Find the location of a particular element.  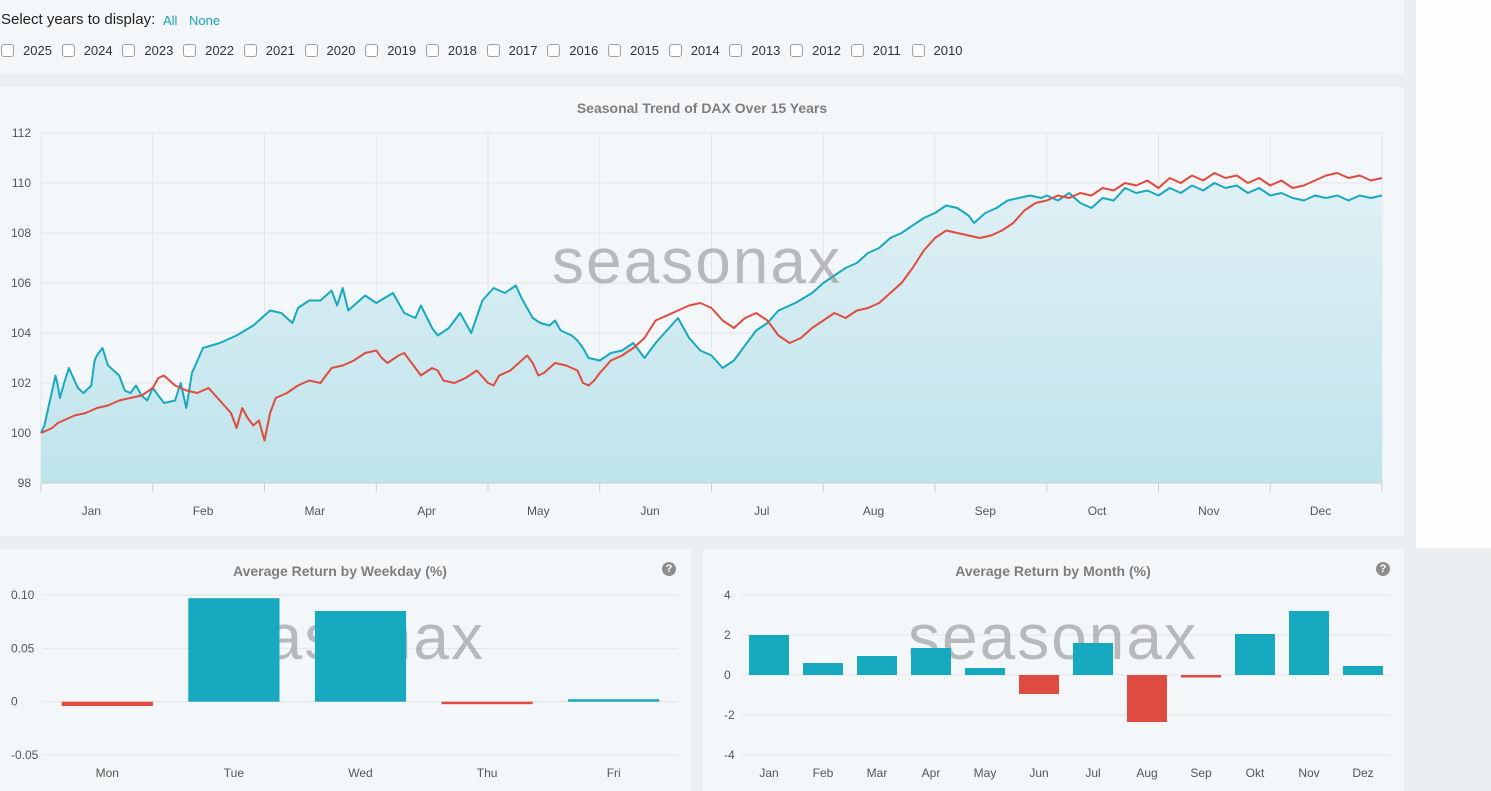

bar-may is located at coordinates (985, 671).